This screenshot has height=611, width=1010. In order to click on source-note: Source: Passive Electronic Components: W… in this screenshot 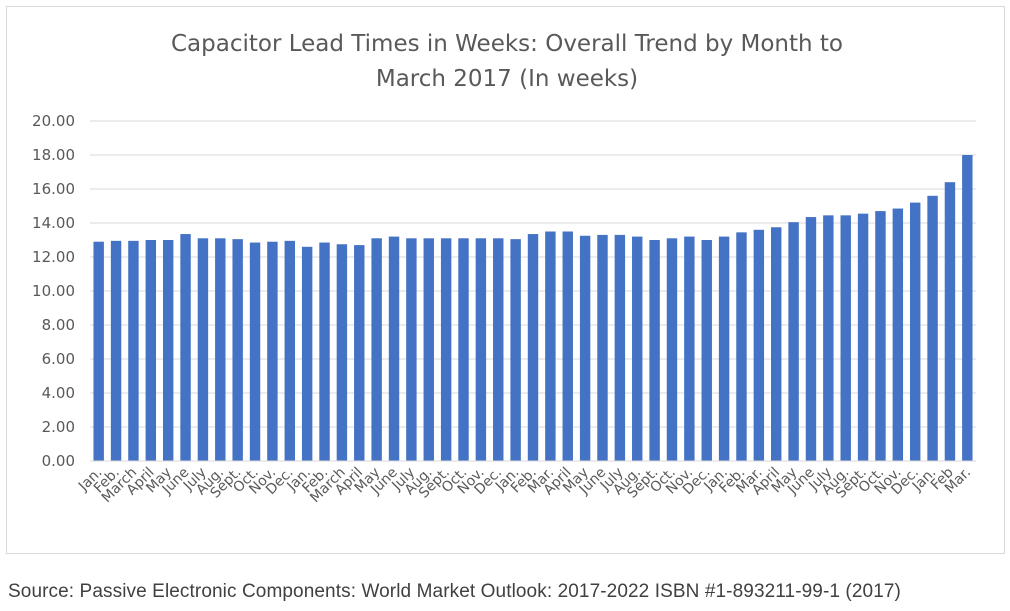, I will do `click(454, 591)`.